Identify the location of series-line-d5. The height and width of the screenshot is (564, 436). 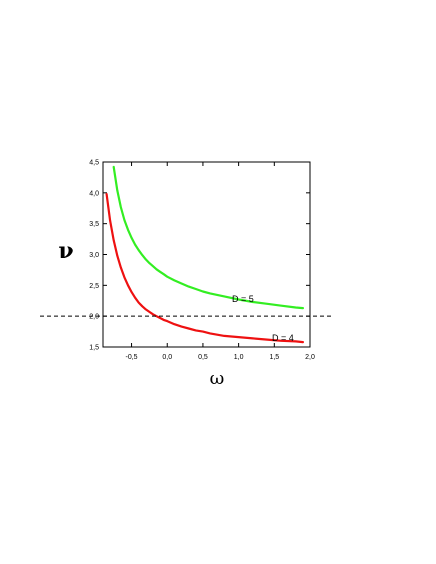
(208, 237).